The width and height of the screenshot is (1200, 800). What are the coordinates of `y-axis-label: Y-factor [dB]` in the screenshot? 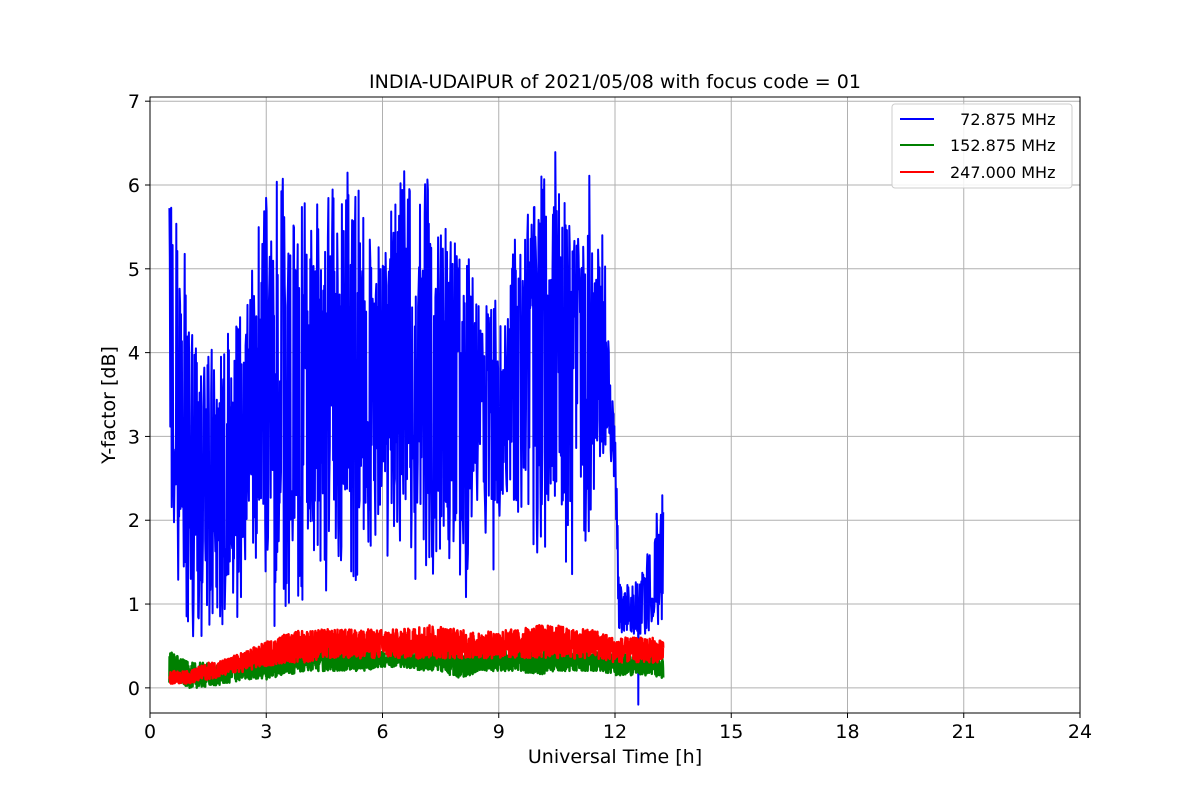 It's located at (109, 405).